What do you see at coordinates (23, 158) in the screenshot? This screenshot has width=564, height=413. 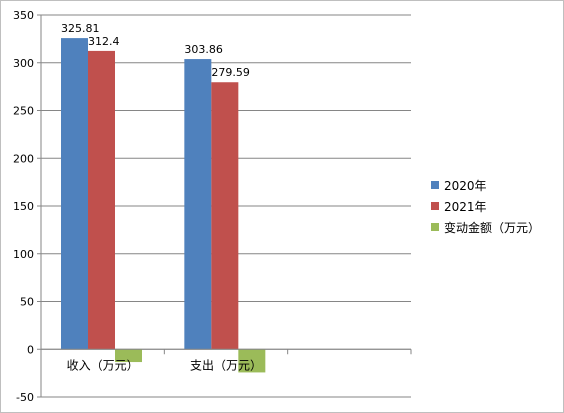 I see `y-tick-label: 200` at bounding box center [23, 158].